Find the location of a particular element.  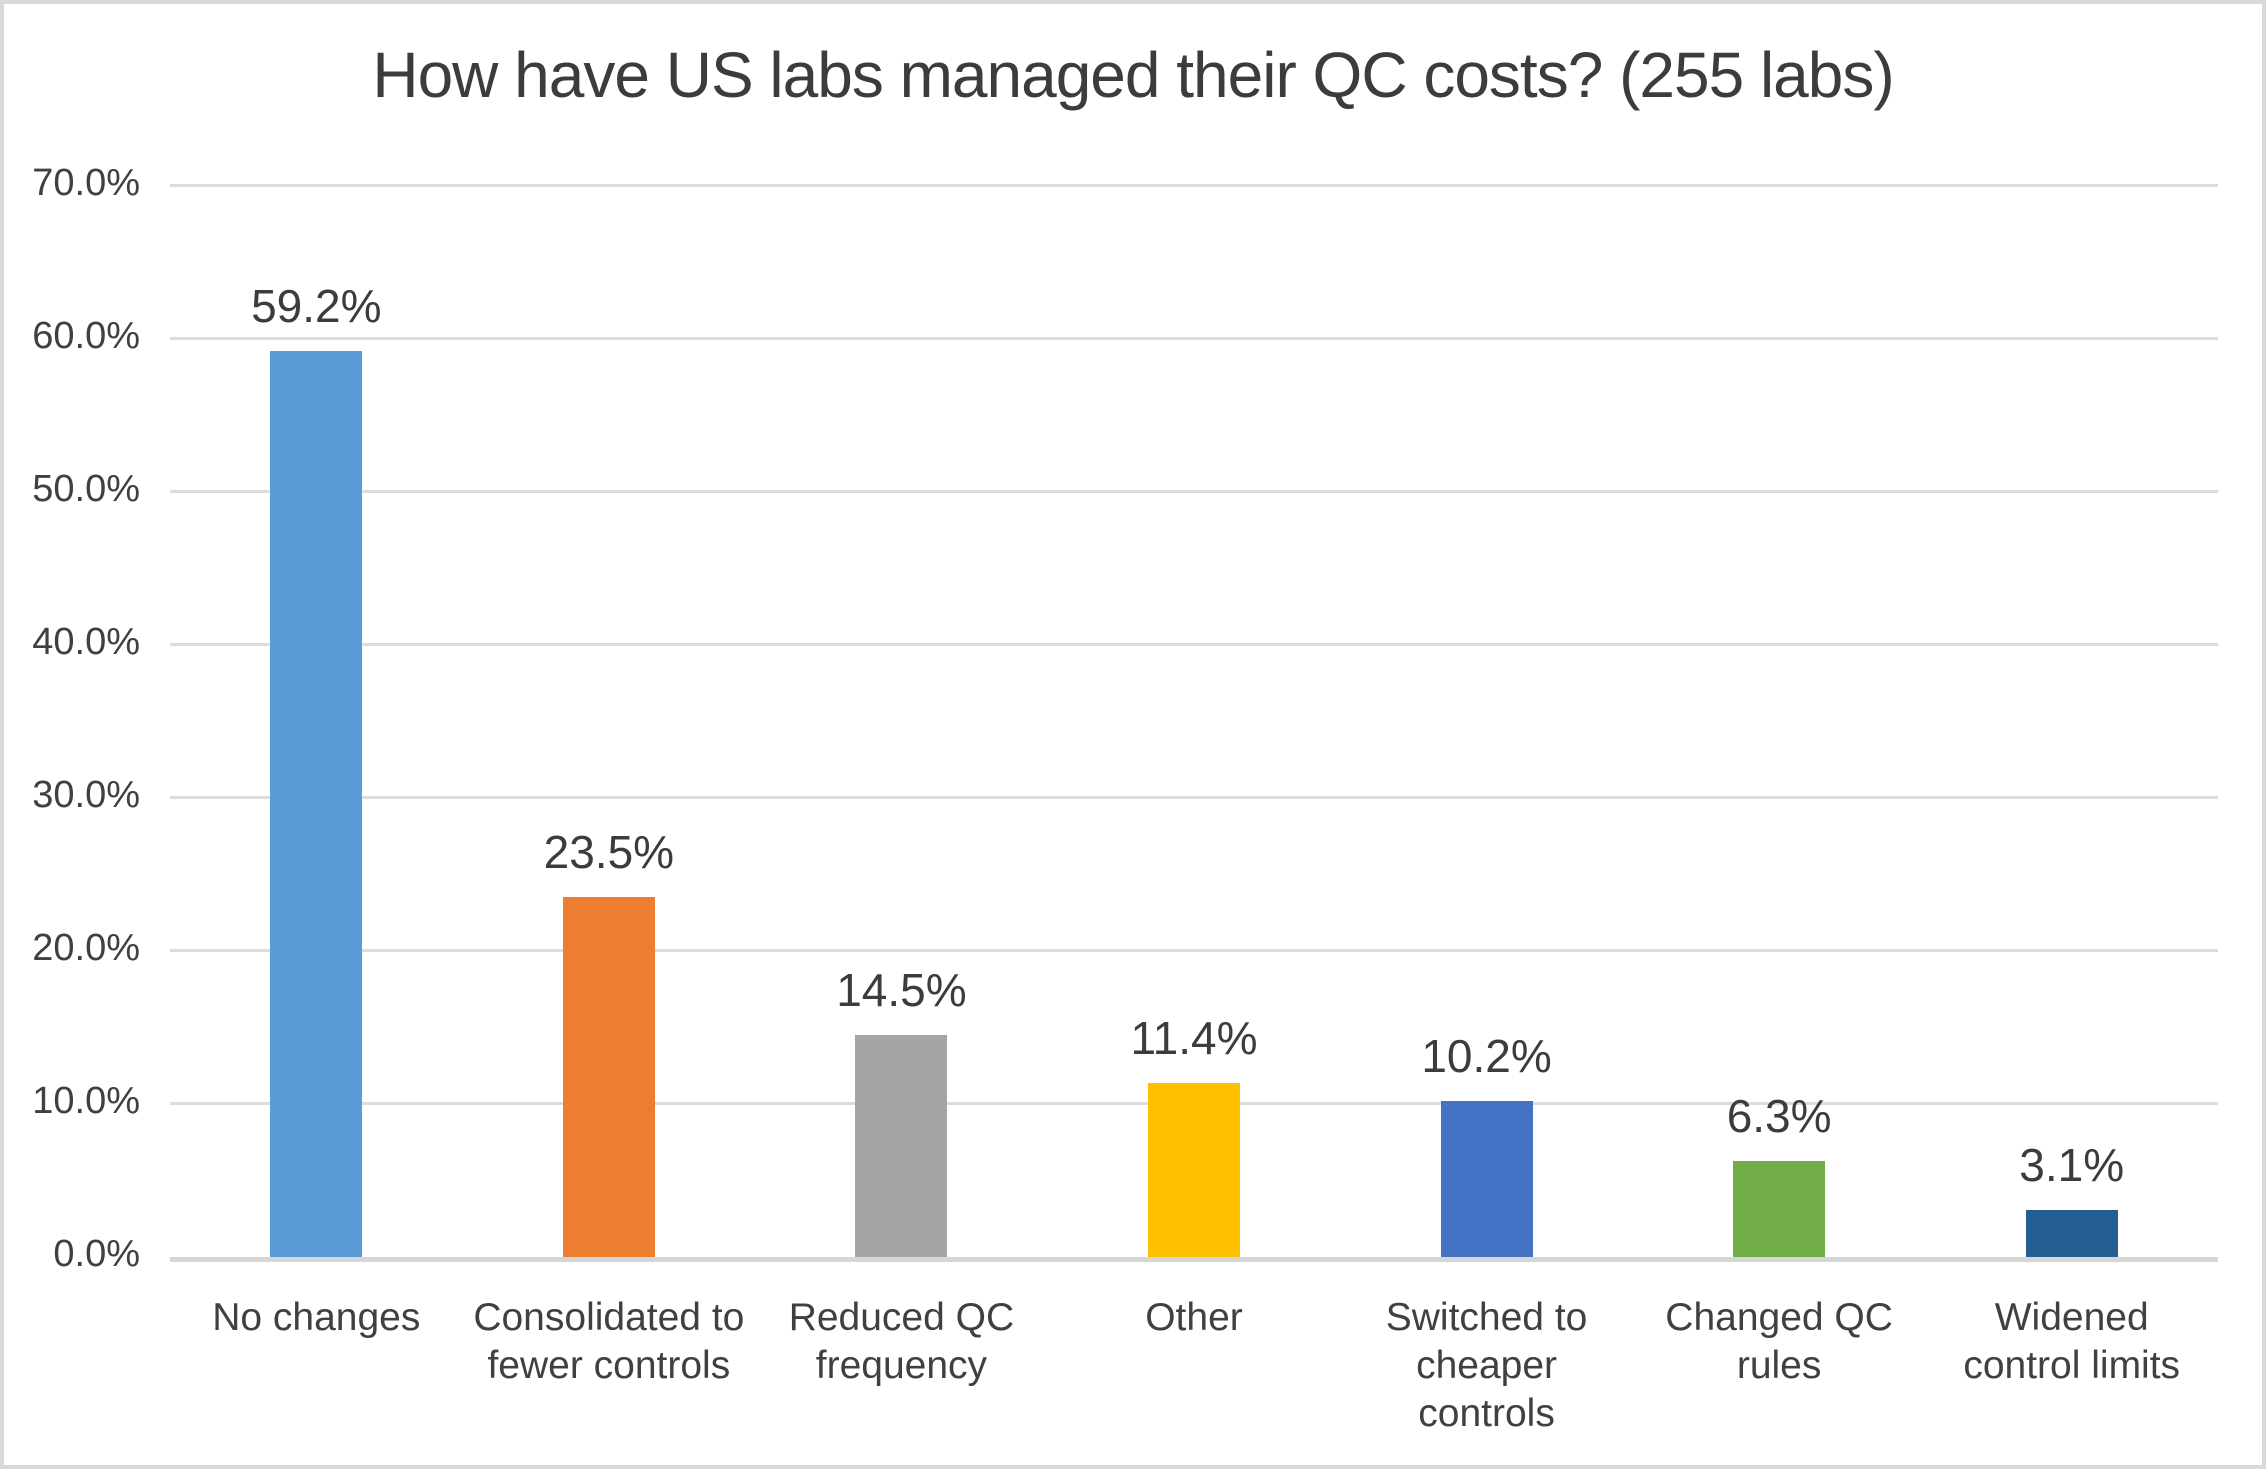

bar-slot-no-changes: 59.2% is located at coordinates (316, 721).